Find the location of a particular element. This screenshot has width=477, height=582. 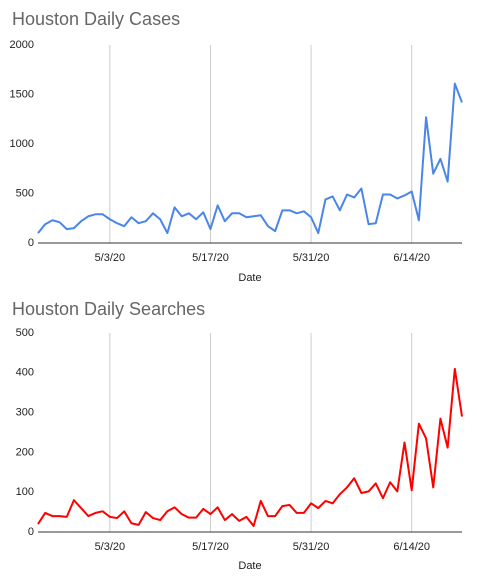

y-tick-label: 200 is located at coordinates (25, 452).